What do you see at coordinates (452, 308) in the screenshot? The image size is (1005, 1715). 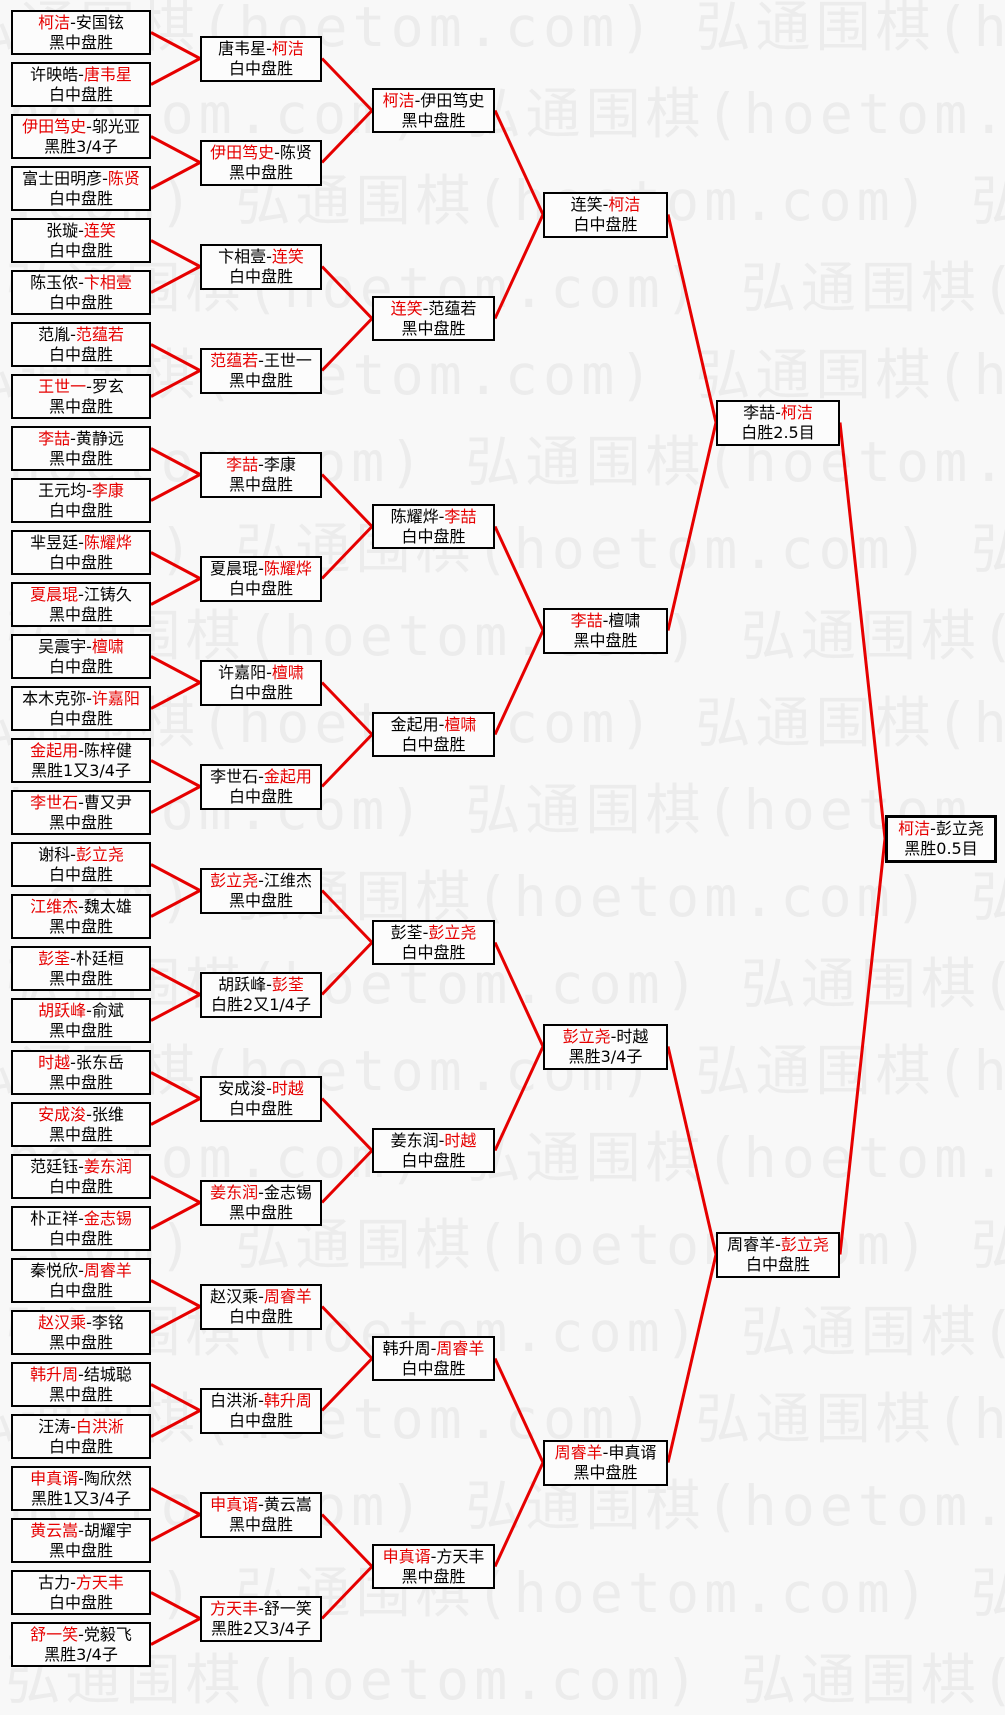 I see `player-name: 范蕴若` at bounding box center [452, 308].